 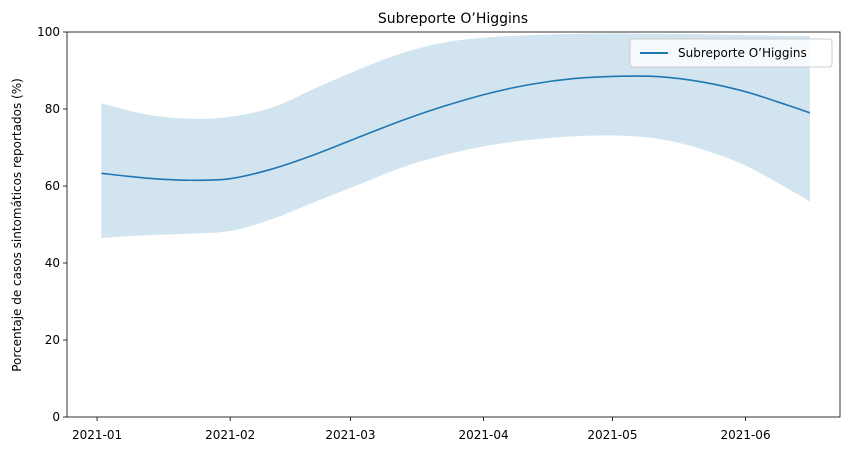 I want to click on legend: Subreporte O’Higgins, so click(x=731, y=53).